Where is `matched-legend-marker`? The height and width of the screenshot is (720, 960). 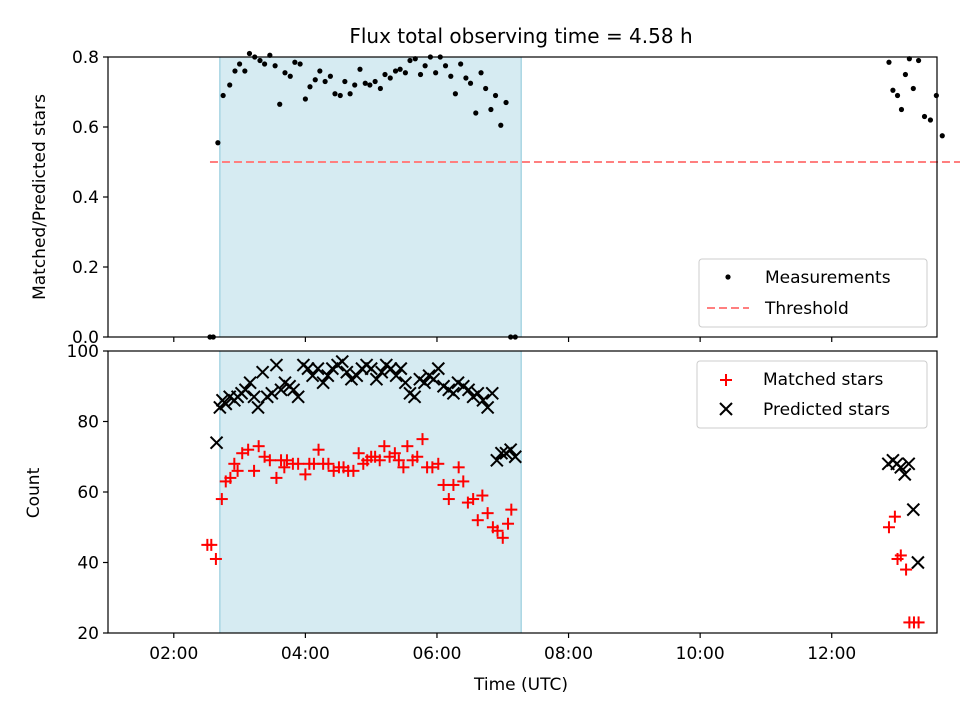 matched-legend-marker is located at coordinates (726, 380).